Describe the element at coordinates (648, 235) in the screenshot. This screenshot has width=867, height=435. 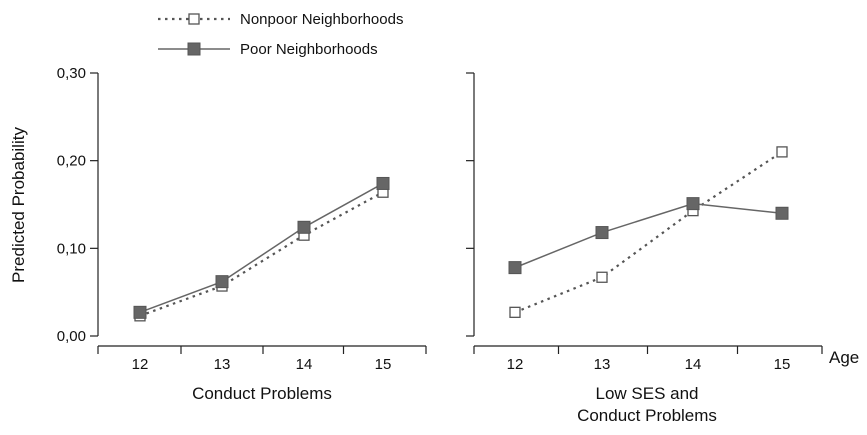
I see `right-series-line-poor` at that location.